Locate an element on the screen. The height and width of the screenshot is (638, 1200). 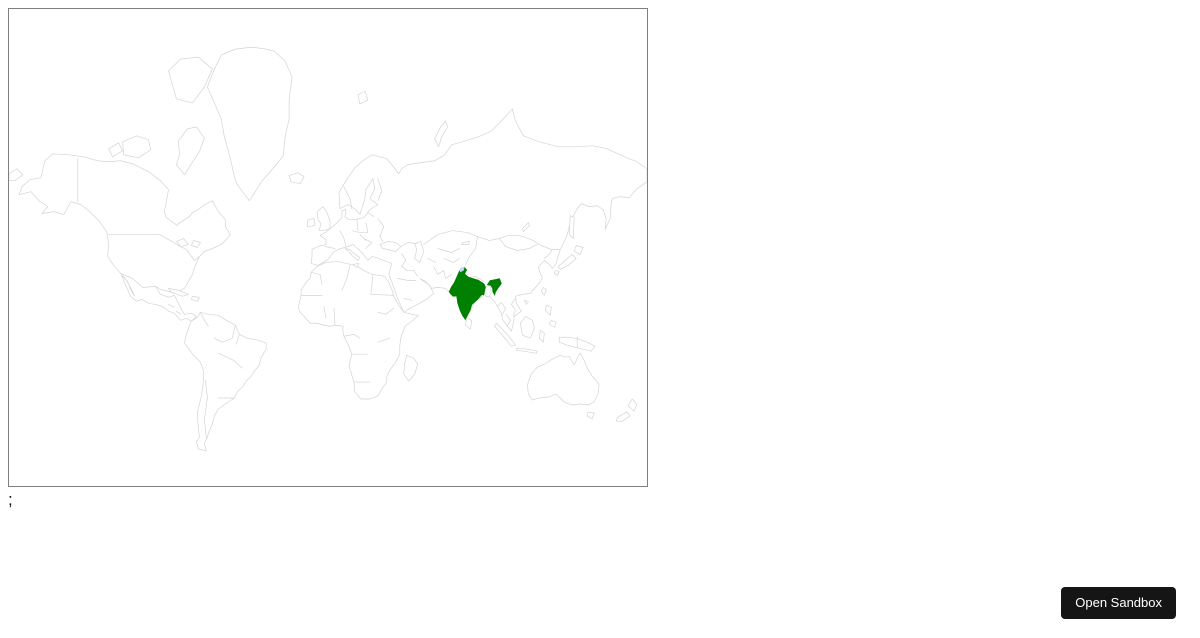
country-india is located at coordinates (467, 293).